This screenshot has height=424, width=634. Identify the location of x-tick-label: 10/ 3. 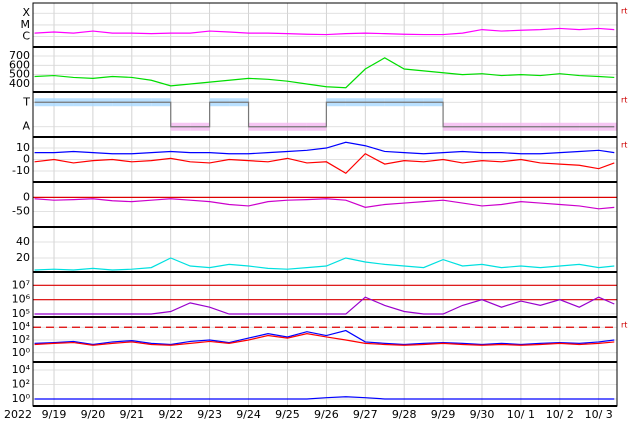
(599, 414).